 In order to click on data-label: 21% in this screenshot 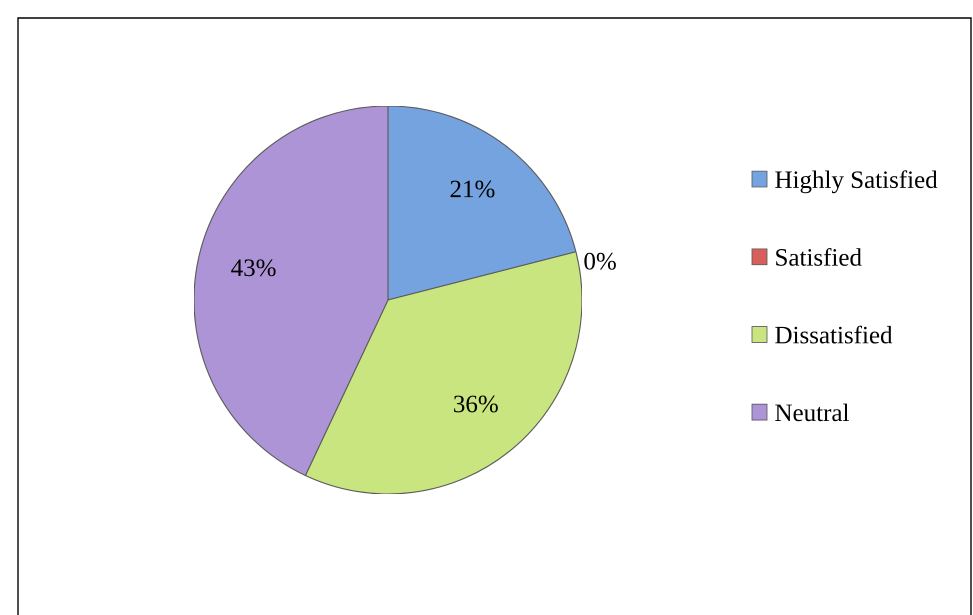, I will do `click(472, 189)`.